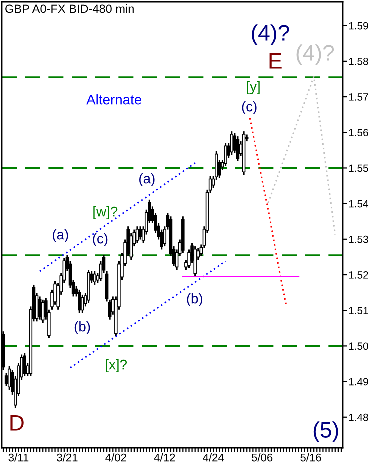  Describe the element at coordinates (358, 382) in the screenshot. I see `y-tick-label: 1.49` at that location.